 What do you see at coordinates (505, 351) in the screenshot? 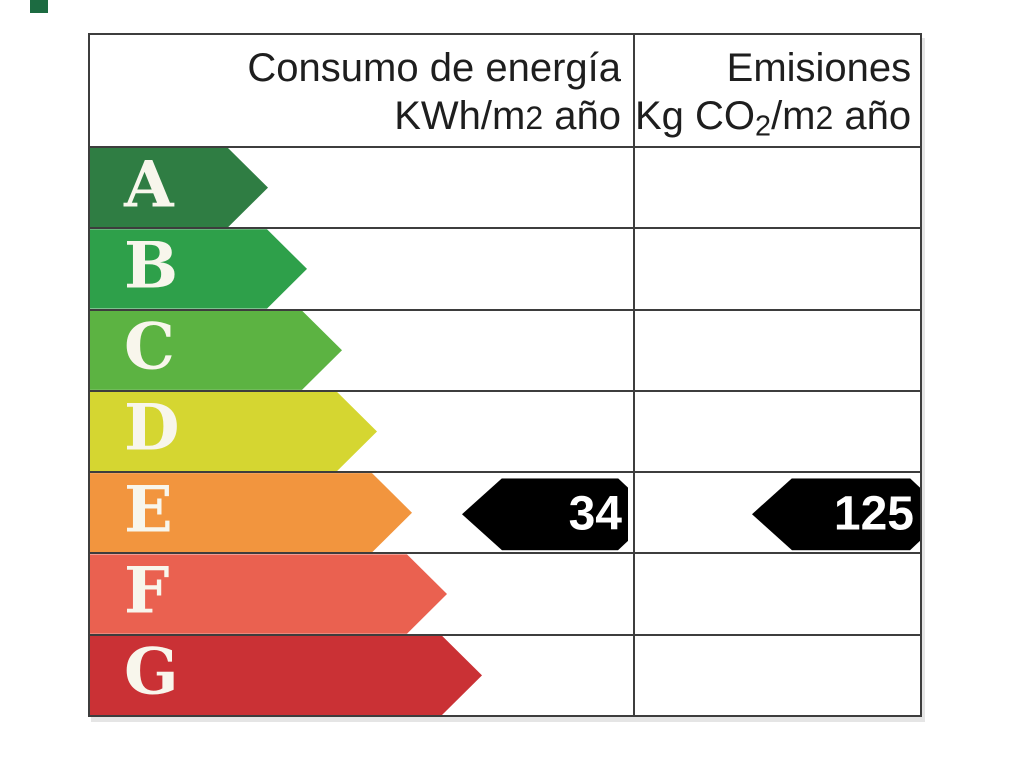
I see `rating-row-c: C` at bounding box center [505, 351].